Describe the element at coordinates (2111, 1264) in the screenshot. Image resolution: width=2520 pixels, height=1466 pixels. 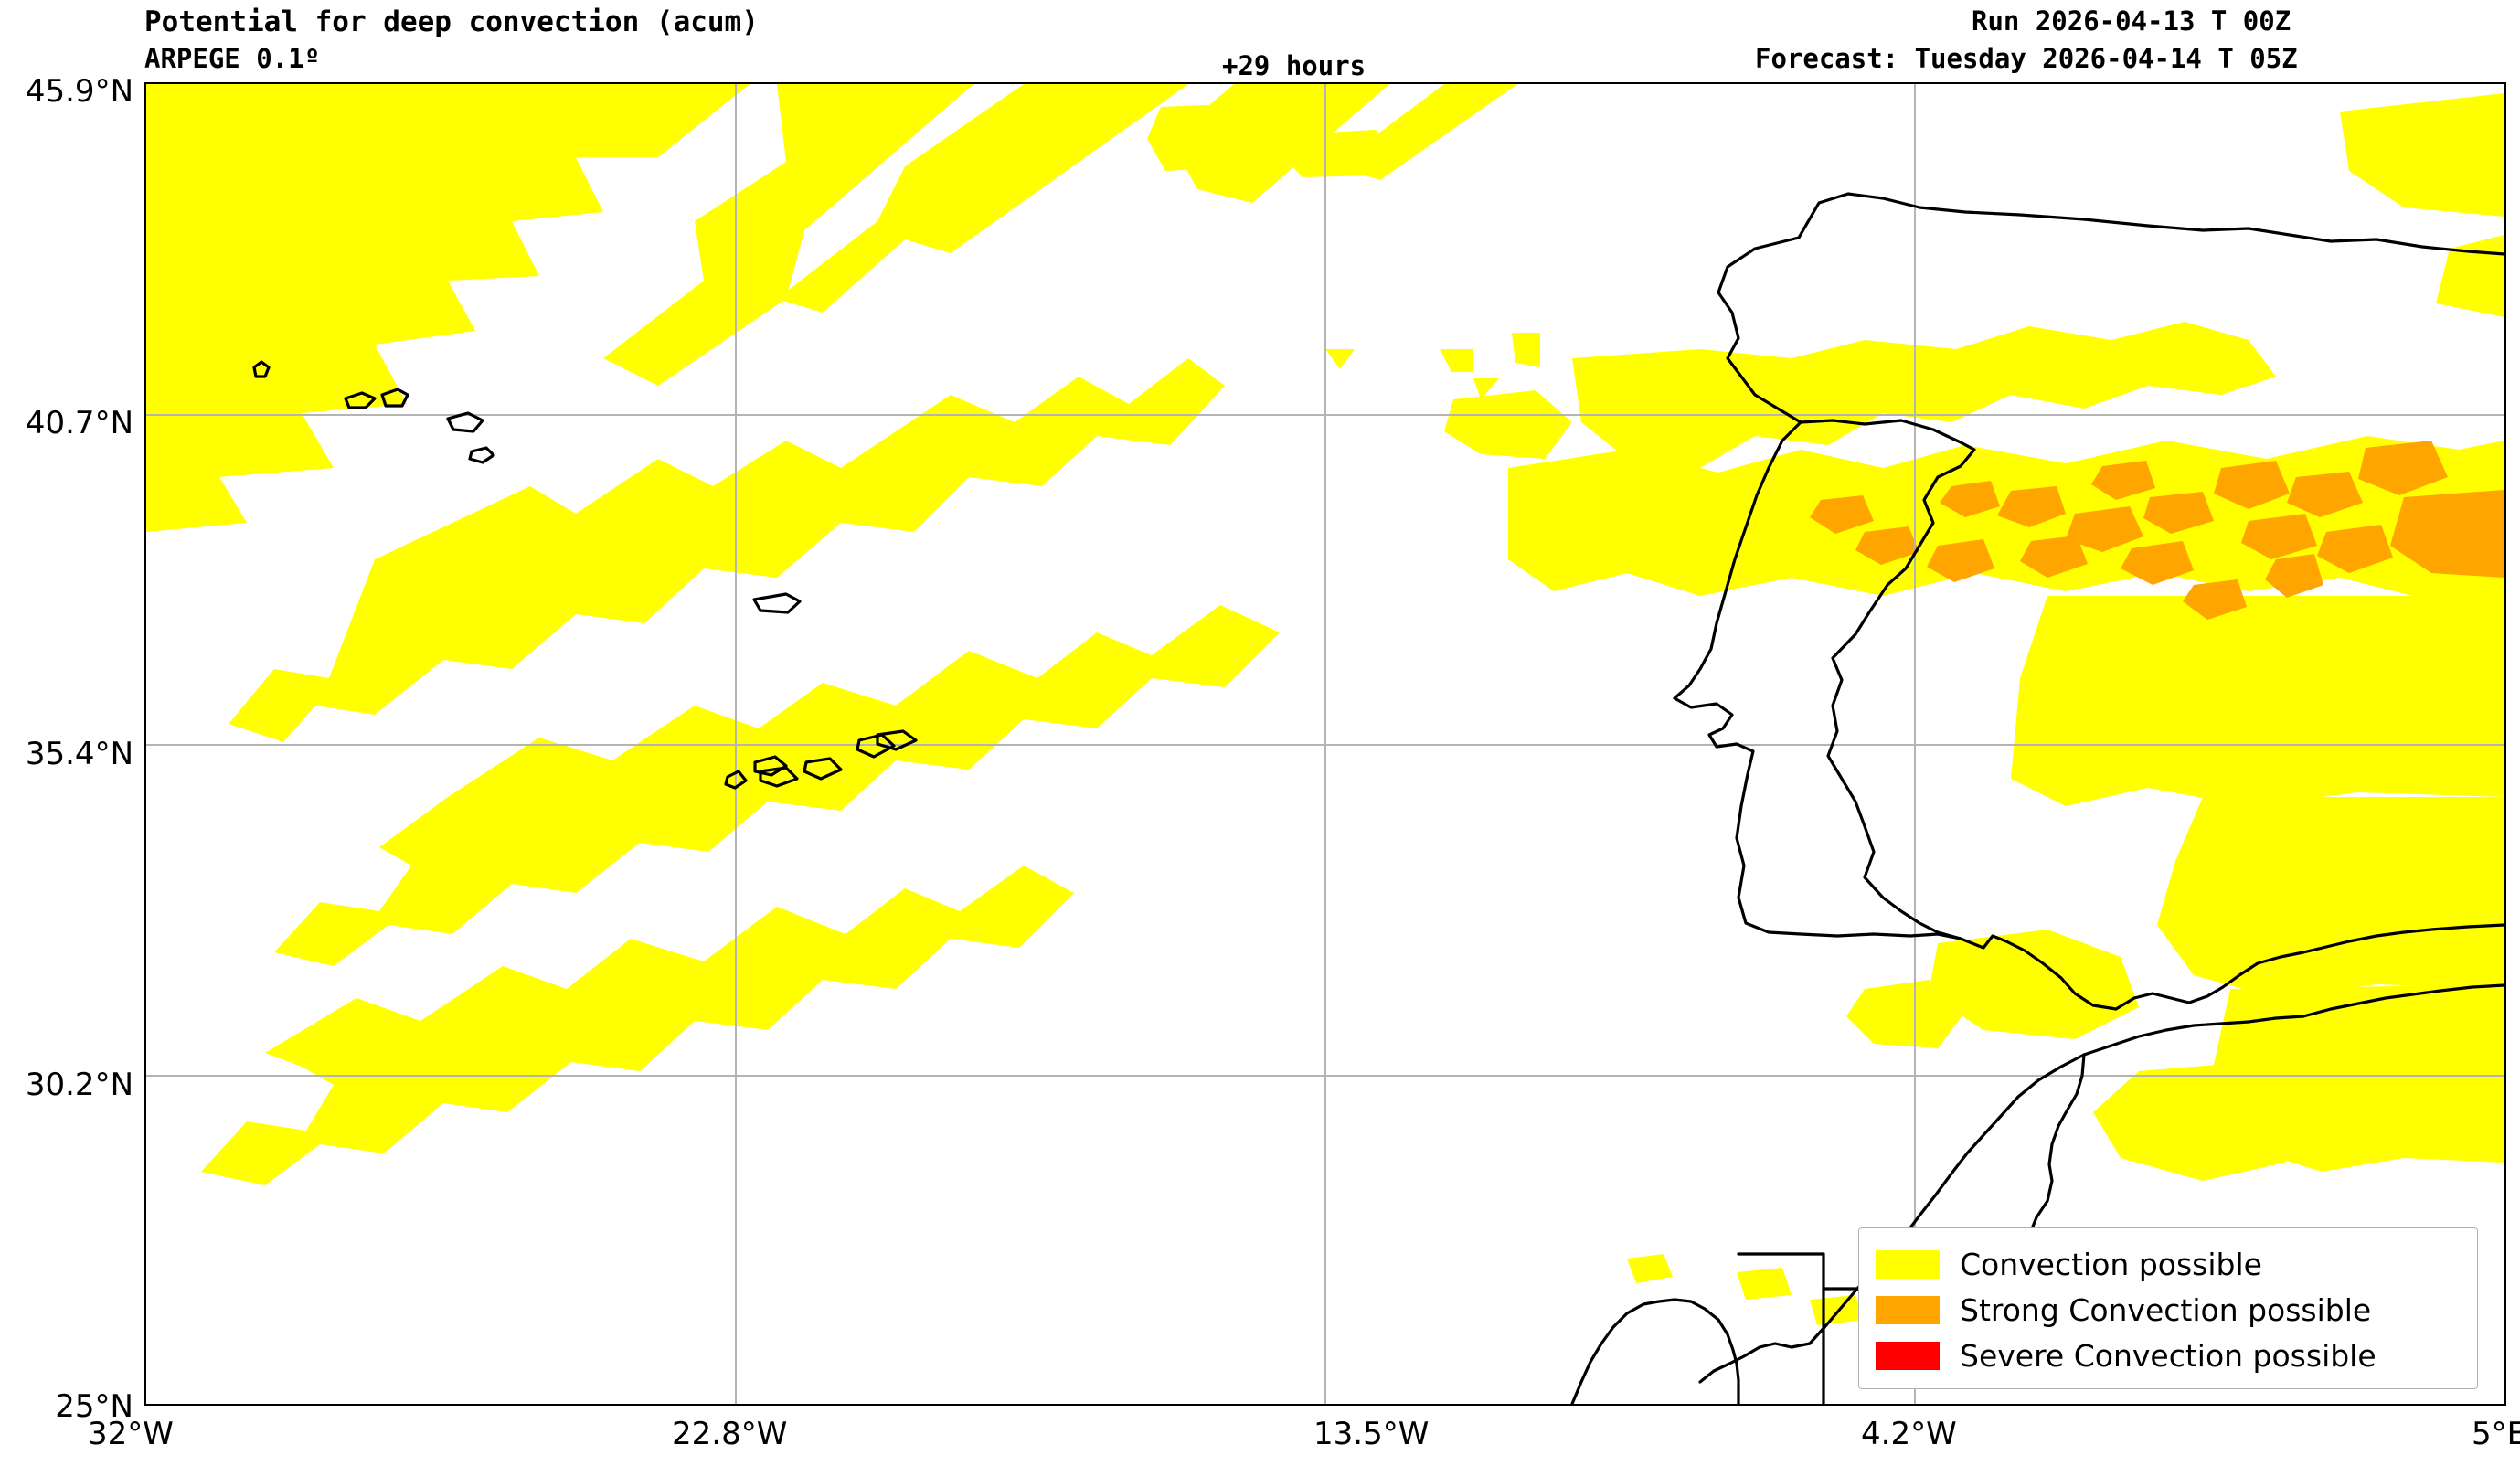
I see `legend-label-convection-possible: Convection possible` at that location.